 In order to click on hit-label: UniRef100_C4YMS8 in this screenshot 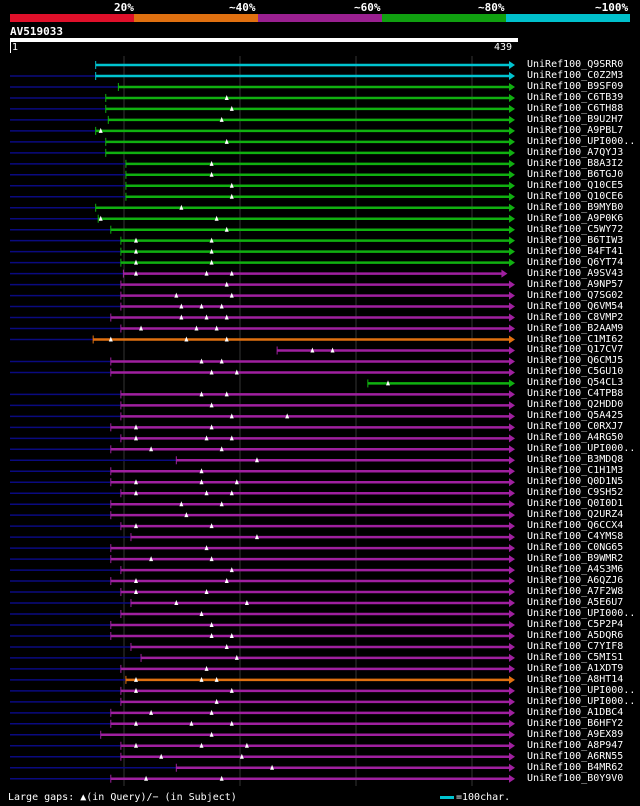, I will do `click(575, 537)`.